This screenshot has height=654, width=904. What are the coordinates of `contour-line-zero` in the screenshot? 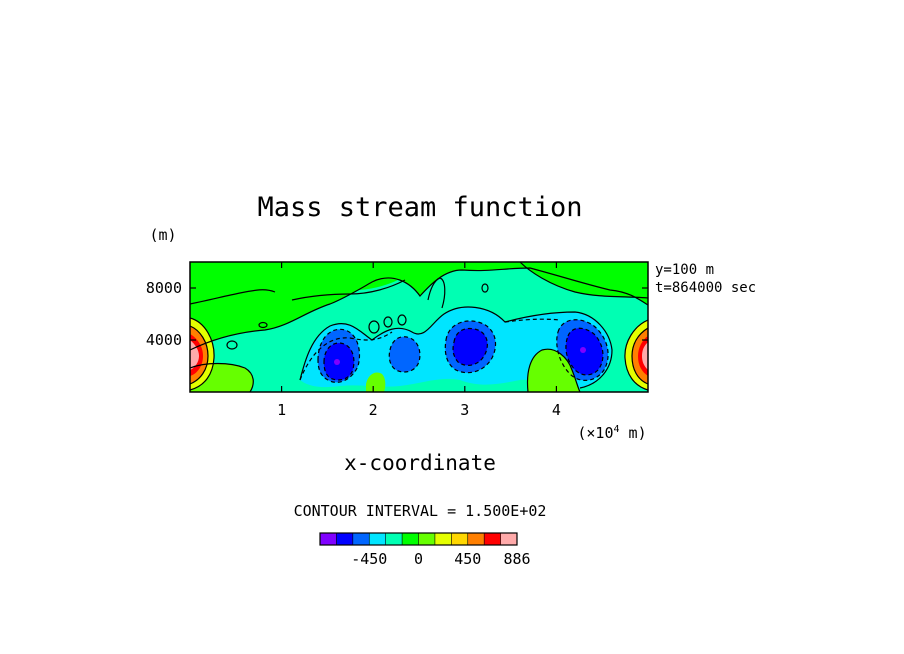 It's located at (419, 309).